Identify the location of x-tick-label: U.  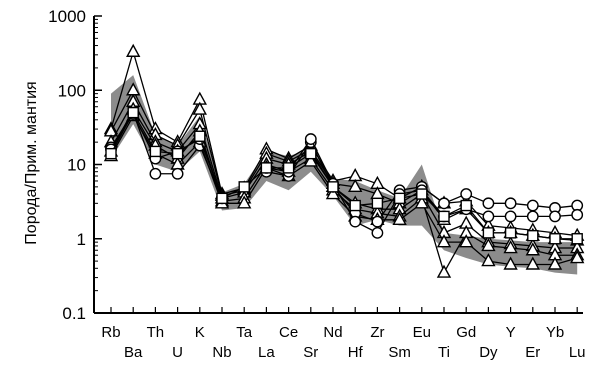
(177, 352).